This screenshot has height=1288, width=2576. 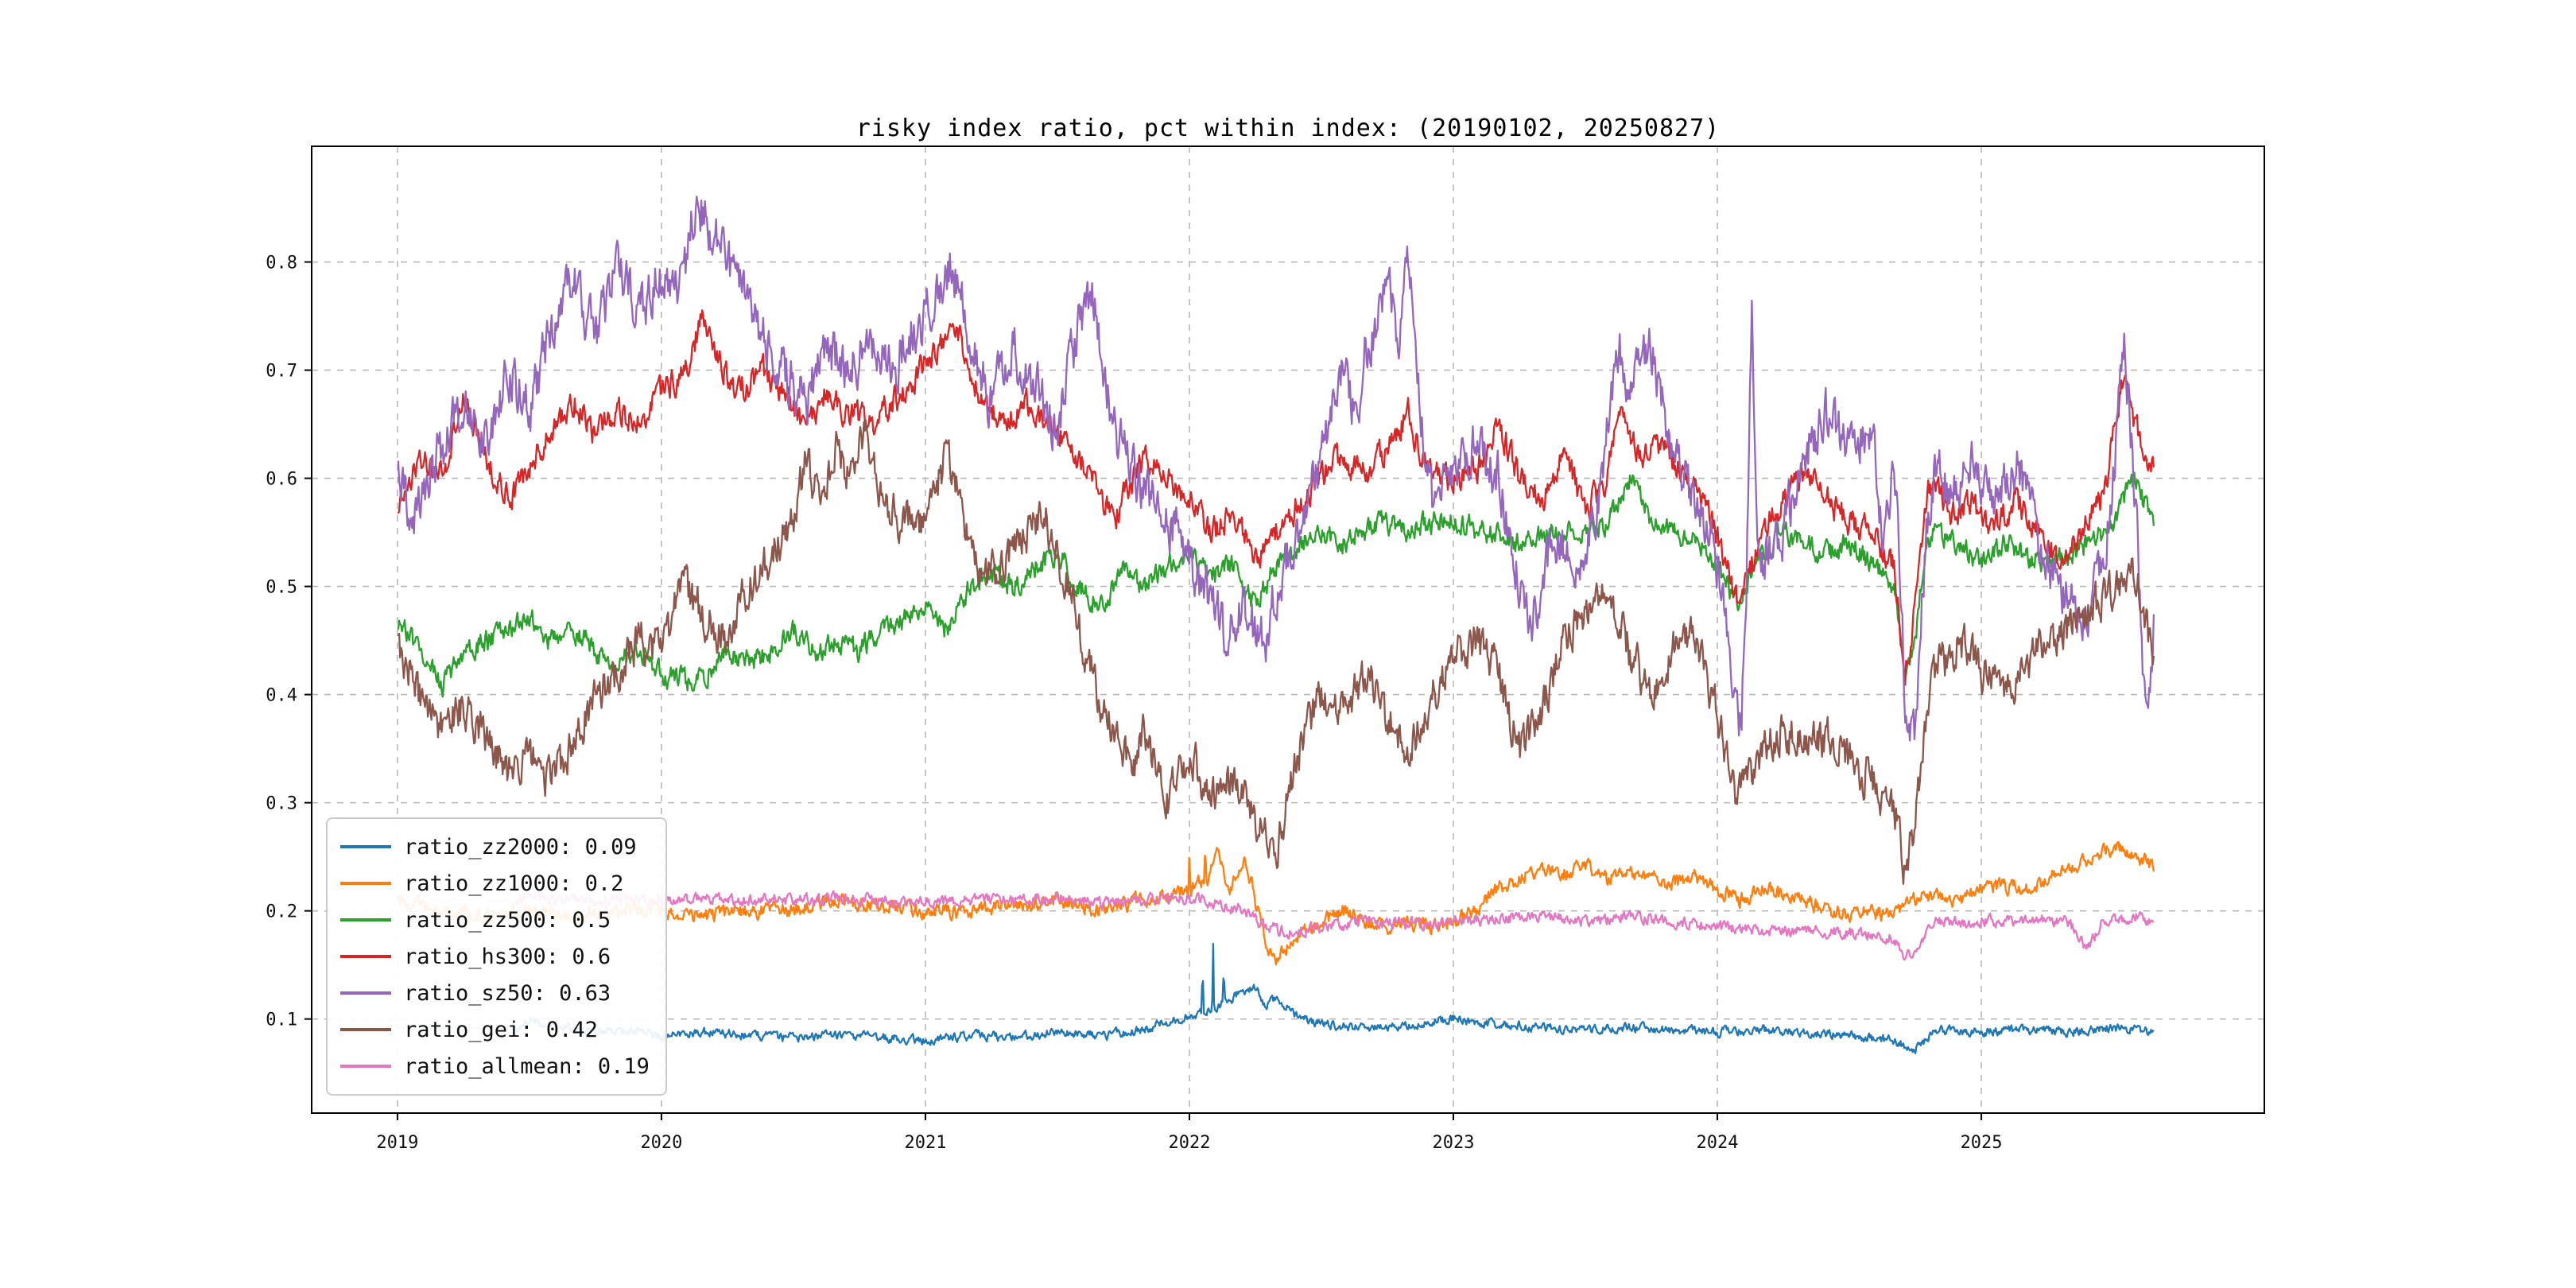 I want to click on y-tick-label-0.2: 0.2, so click(x=282, y=912).